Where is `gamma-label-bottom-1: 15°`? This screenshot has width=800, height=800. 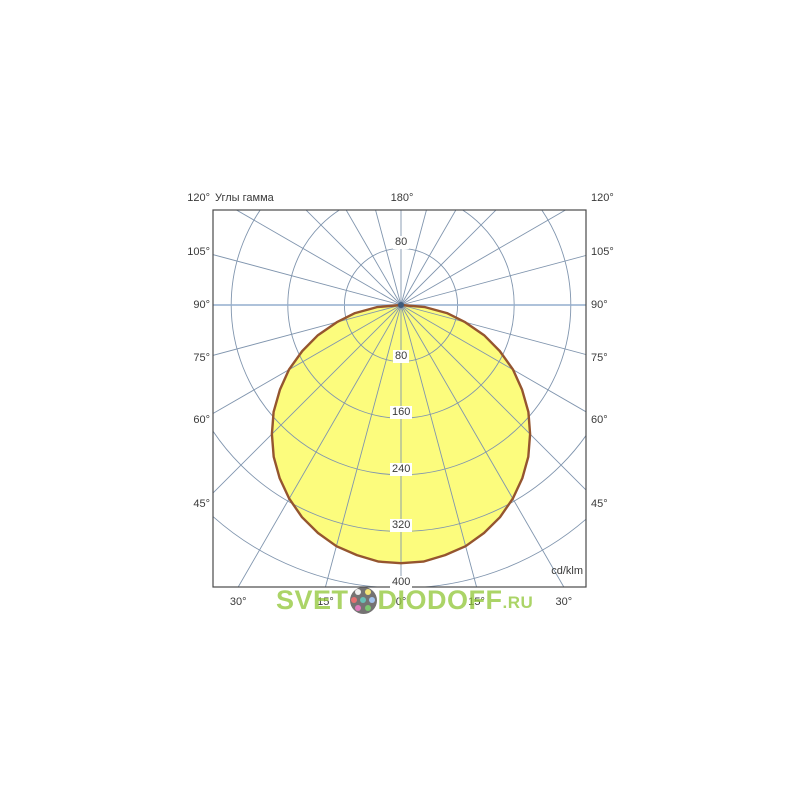
gamma-label-bottom-1: 15° is located at coordinates (325, 602).